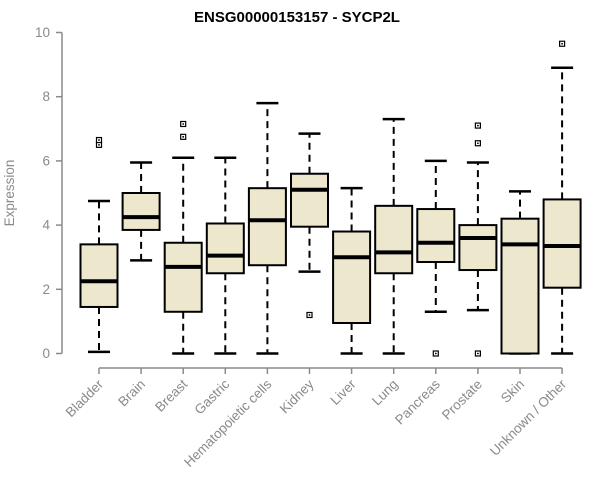 The width and height of the screenshot is (600, 500). What do you see at coordinates (343, 392) in the screenshot?
I see `x-tick-label: Liver` at bounding box center [343, 392].